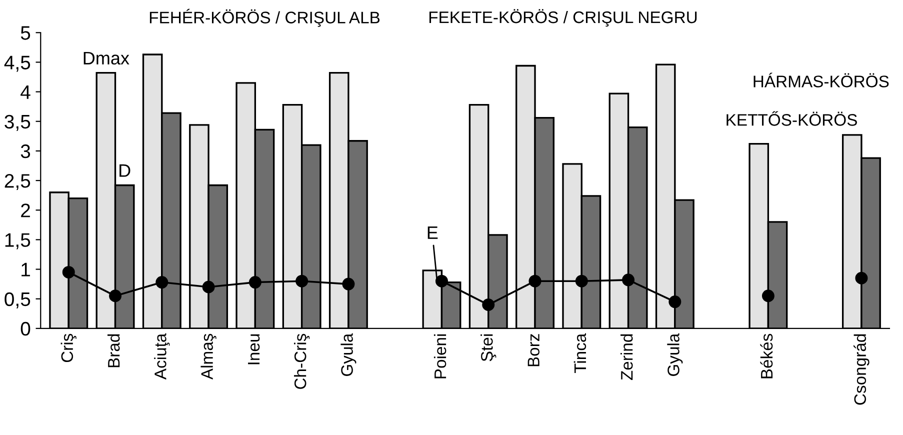 The width and height of the screenshot is (903, 435). I want to click on x-tick-label: Békés, so click(766, 356).